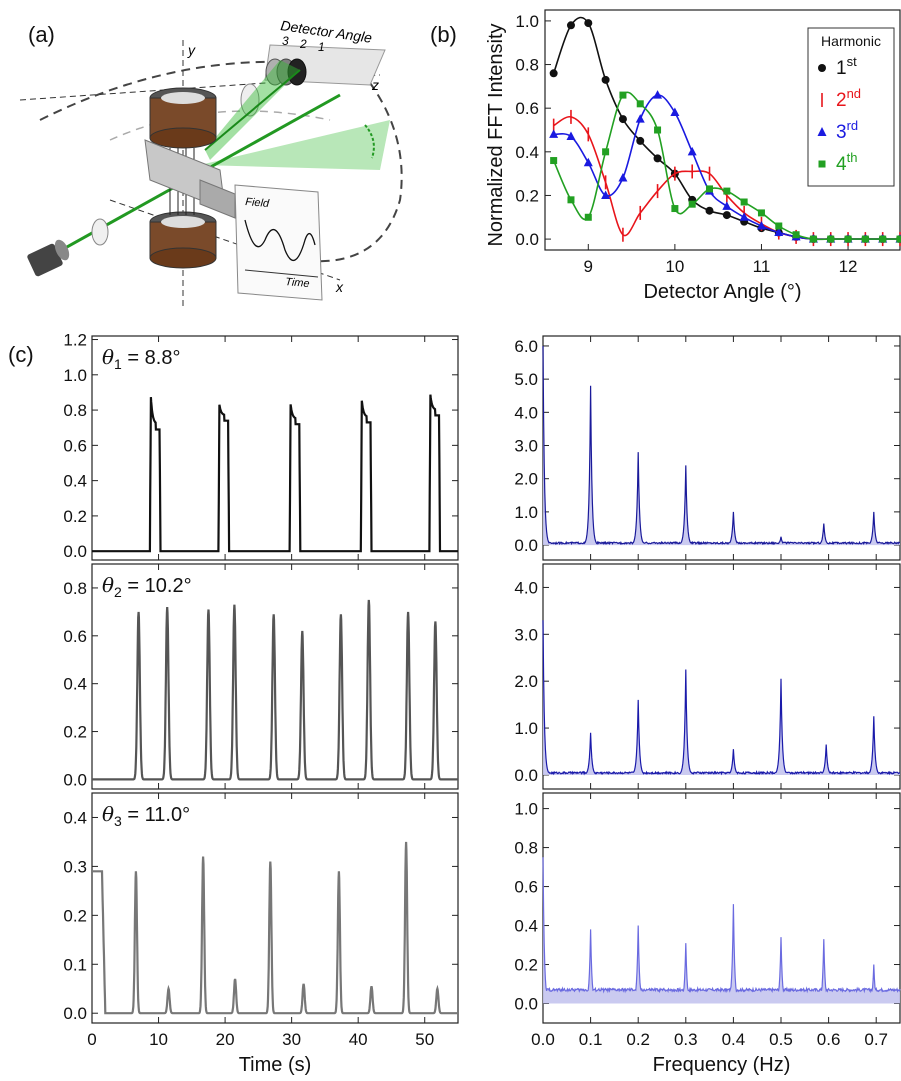  I want to click on x-tick-label: 0.6, so click(829, 1039).